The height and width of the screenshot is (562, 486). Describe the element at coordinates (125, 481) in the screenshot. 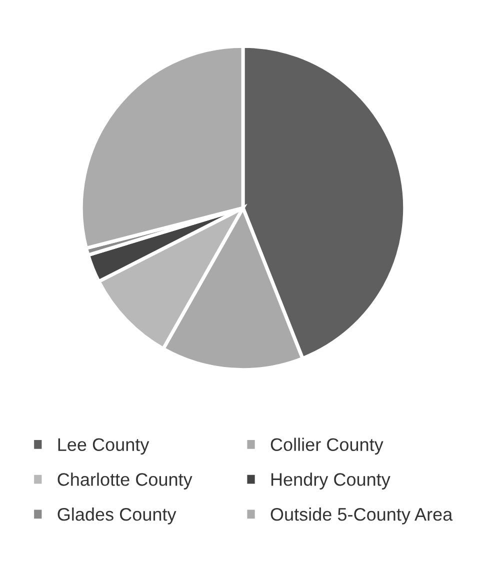

I see `legend-label: Charlotte County` at that location.